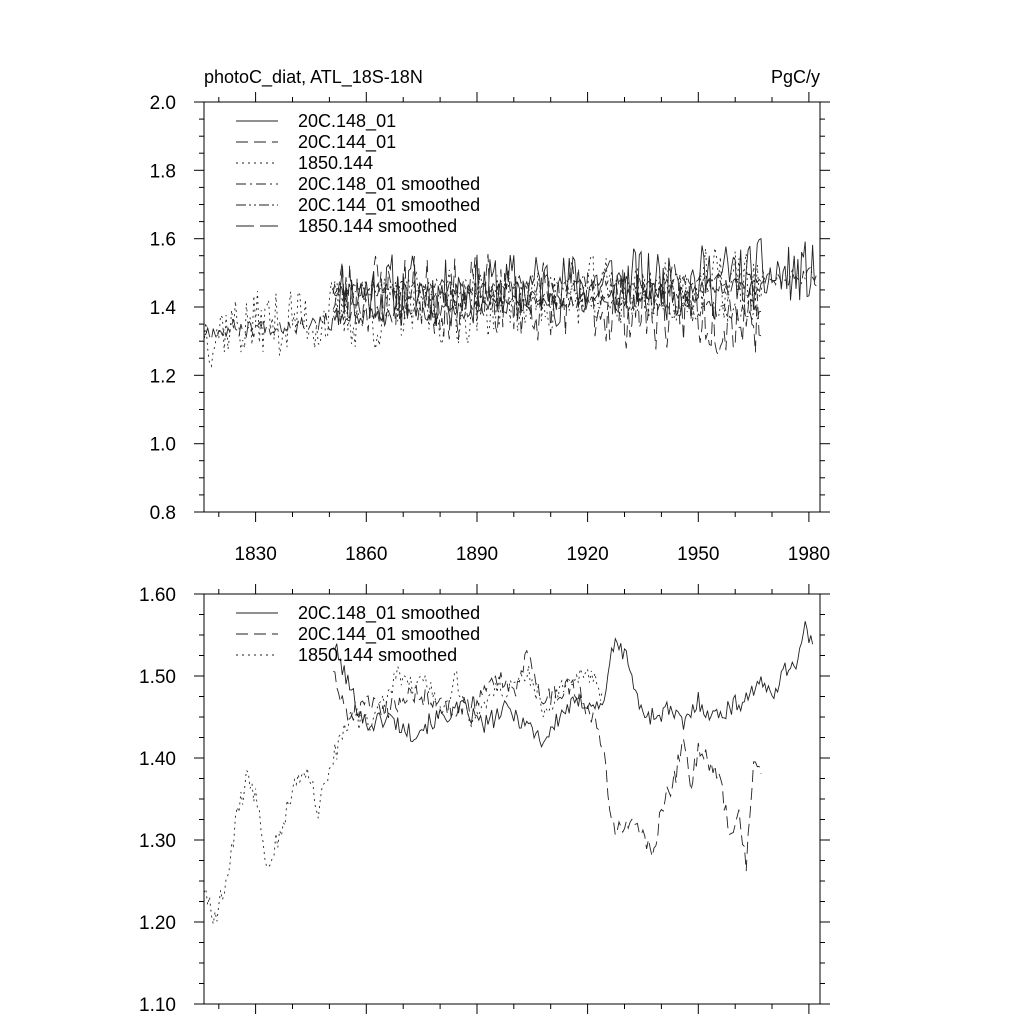 The image size is (1024, 1024). Describe the element at coordinates (163, 240) in the screenshot. I see `y-tick-label: 1.6` at that location.